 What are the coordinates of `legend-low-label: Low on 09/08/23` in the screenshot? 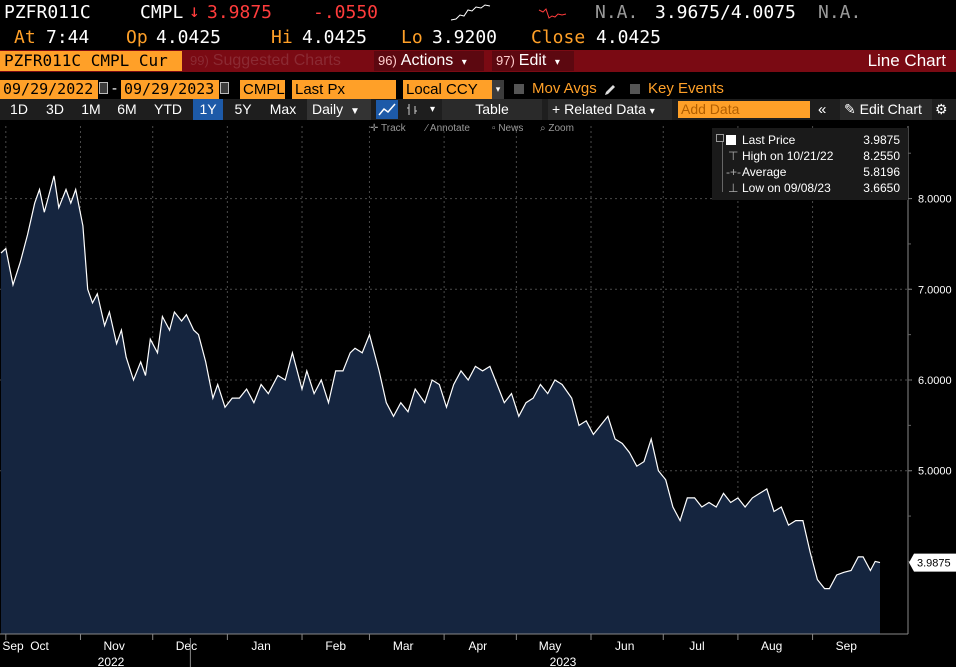 It's located at (786, 188).